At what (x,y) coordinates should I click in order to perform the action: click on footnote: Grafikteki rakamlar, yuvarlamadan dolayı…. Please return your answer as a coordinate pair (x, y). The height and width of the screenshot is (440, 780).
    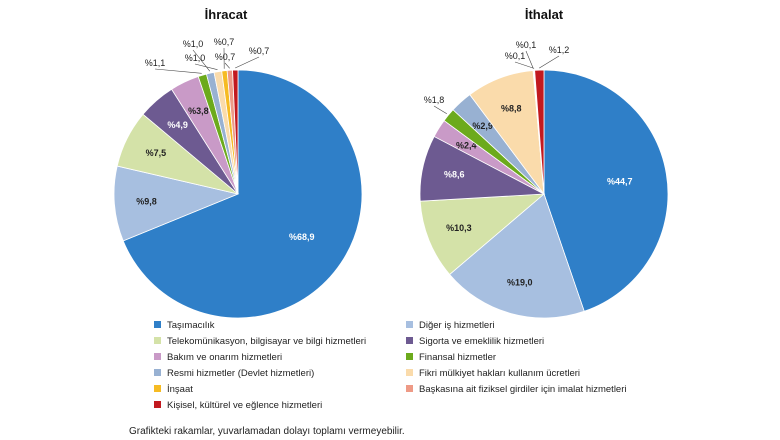
    Looking at the image, I should click on (267, 431).